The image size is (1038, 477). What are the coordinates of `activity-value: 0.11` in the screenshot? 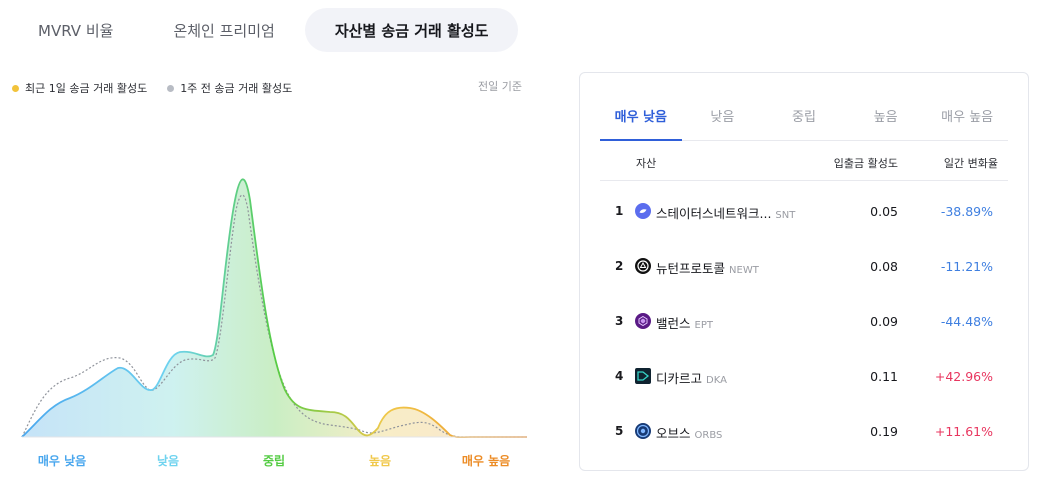 It's located at (884, 376).